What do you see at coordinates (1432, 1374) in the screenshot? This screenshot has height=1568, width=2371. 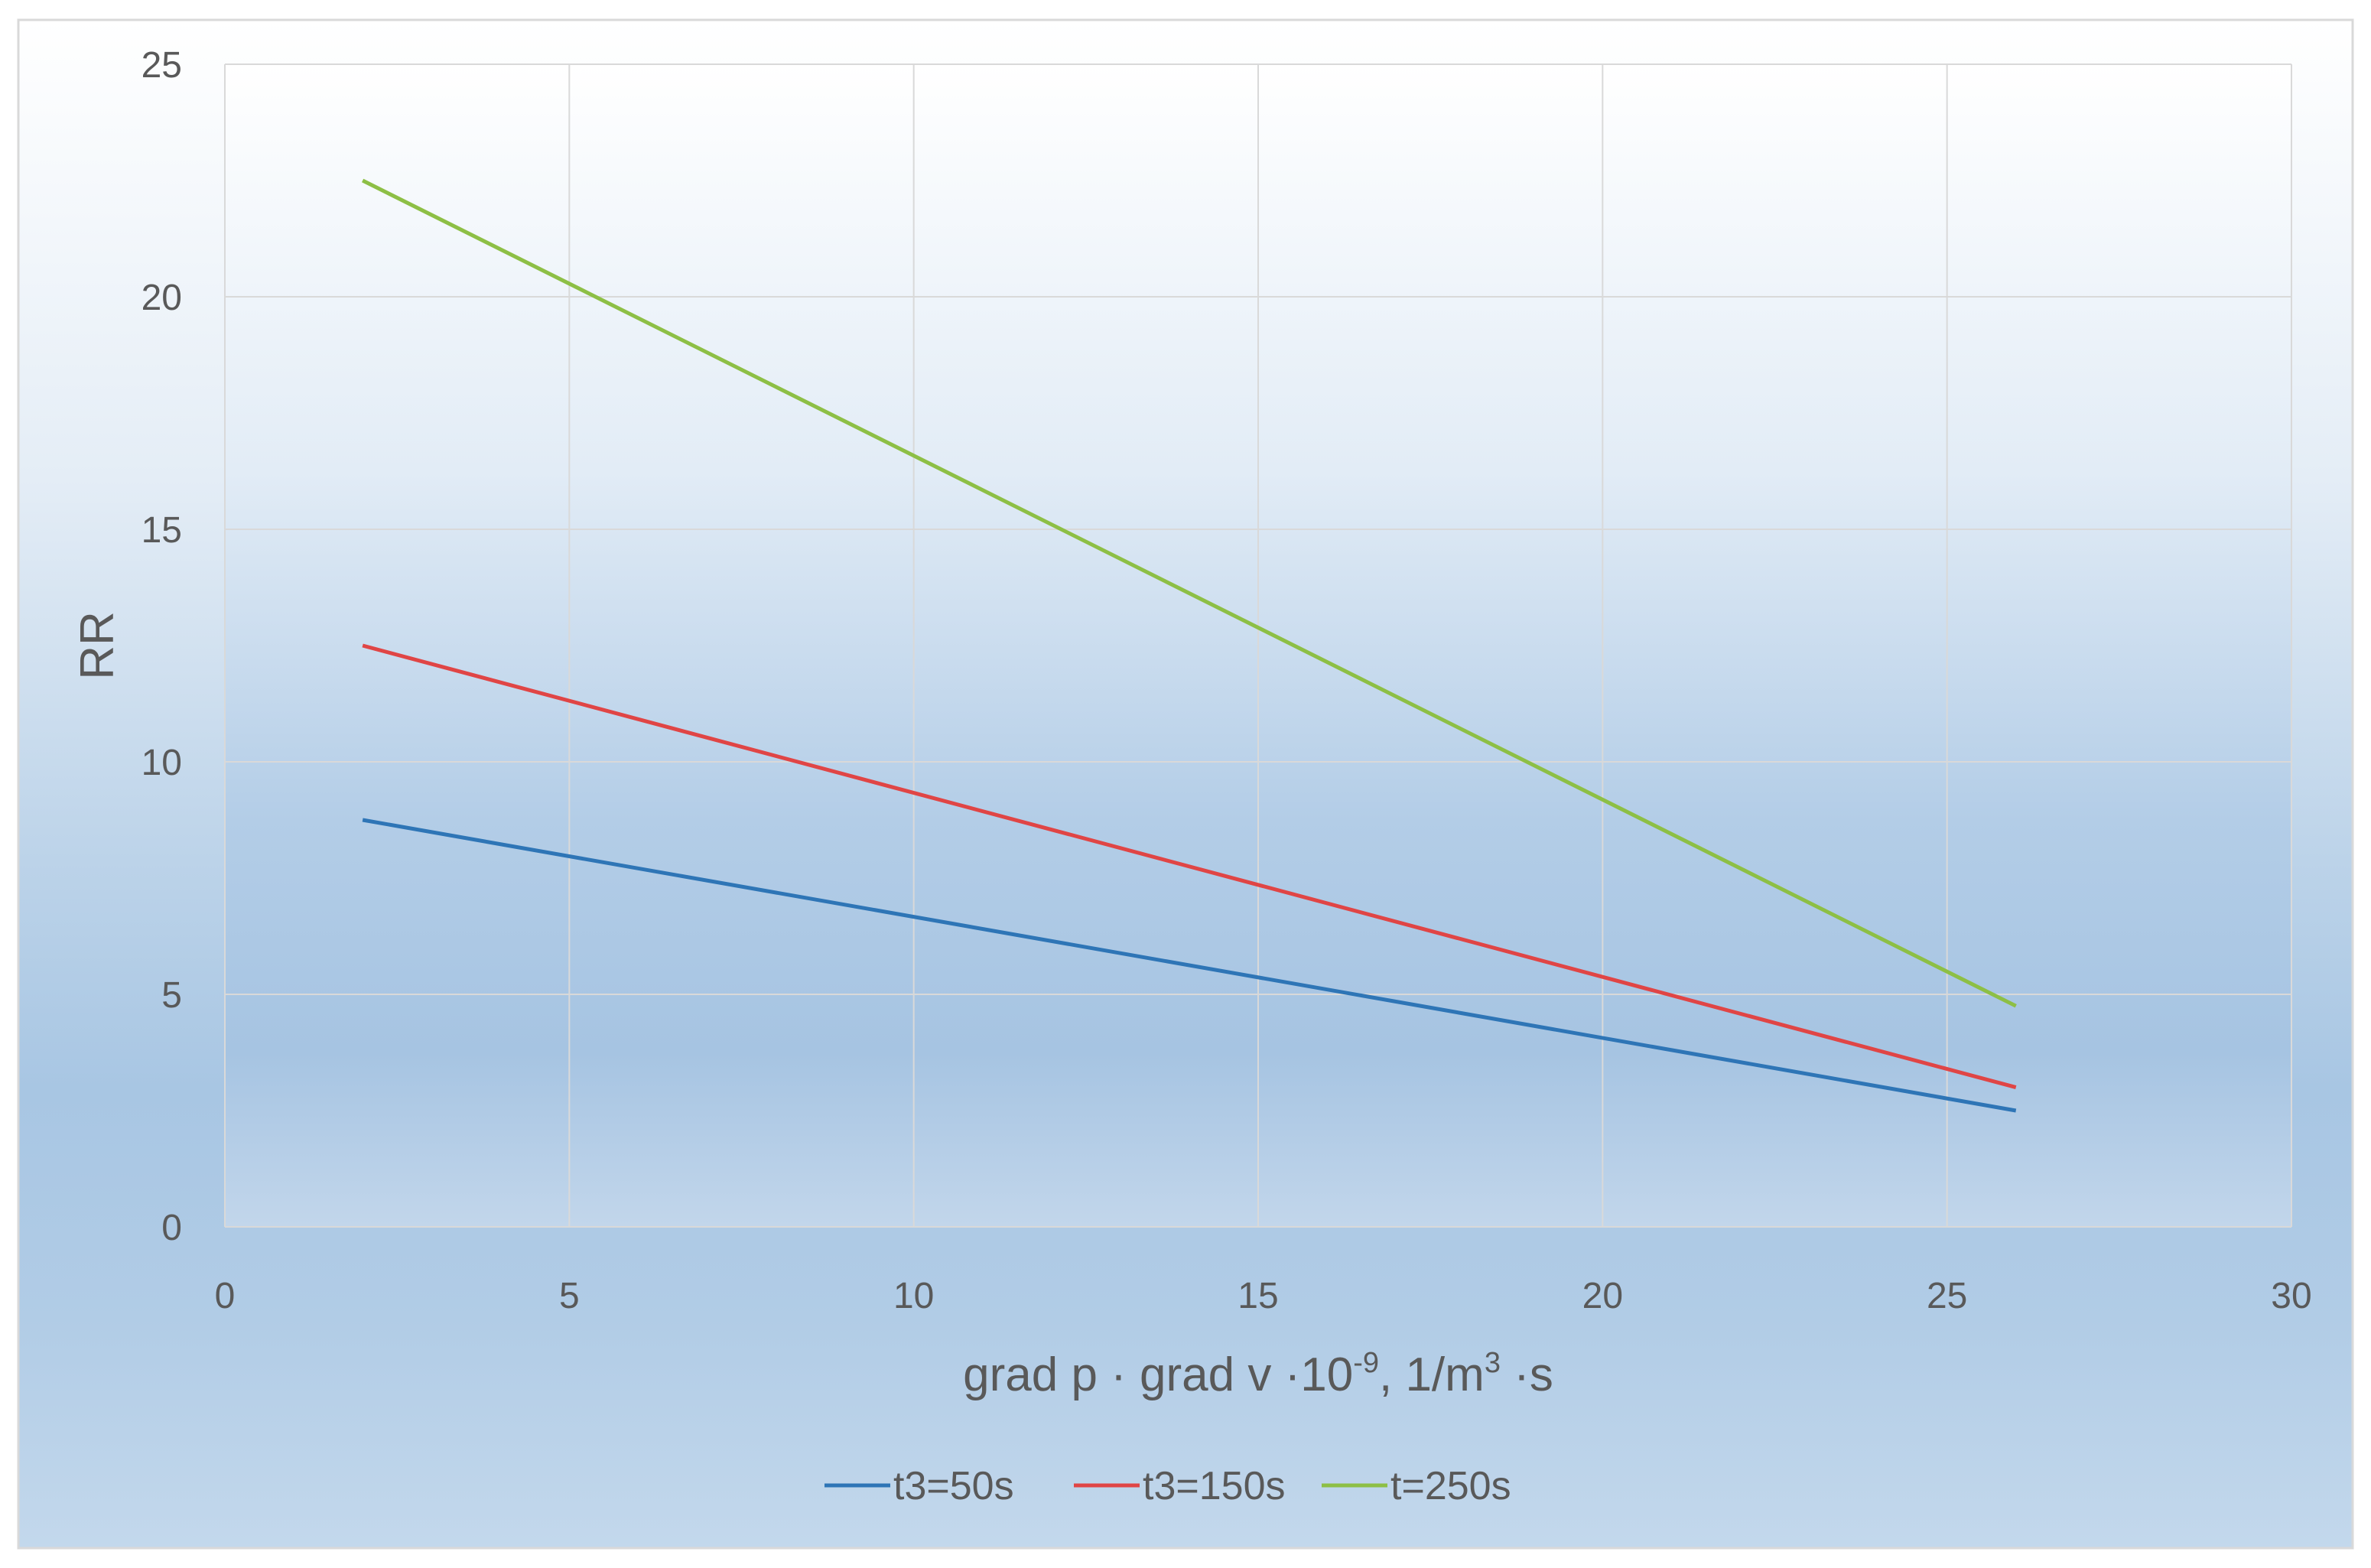 I see `x-axis-title-mid: , 1/m` at bounding box center [1432, 1374].